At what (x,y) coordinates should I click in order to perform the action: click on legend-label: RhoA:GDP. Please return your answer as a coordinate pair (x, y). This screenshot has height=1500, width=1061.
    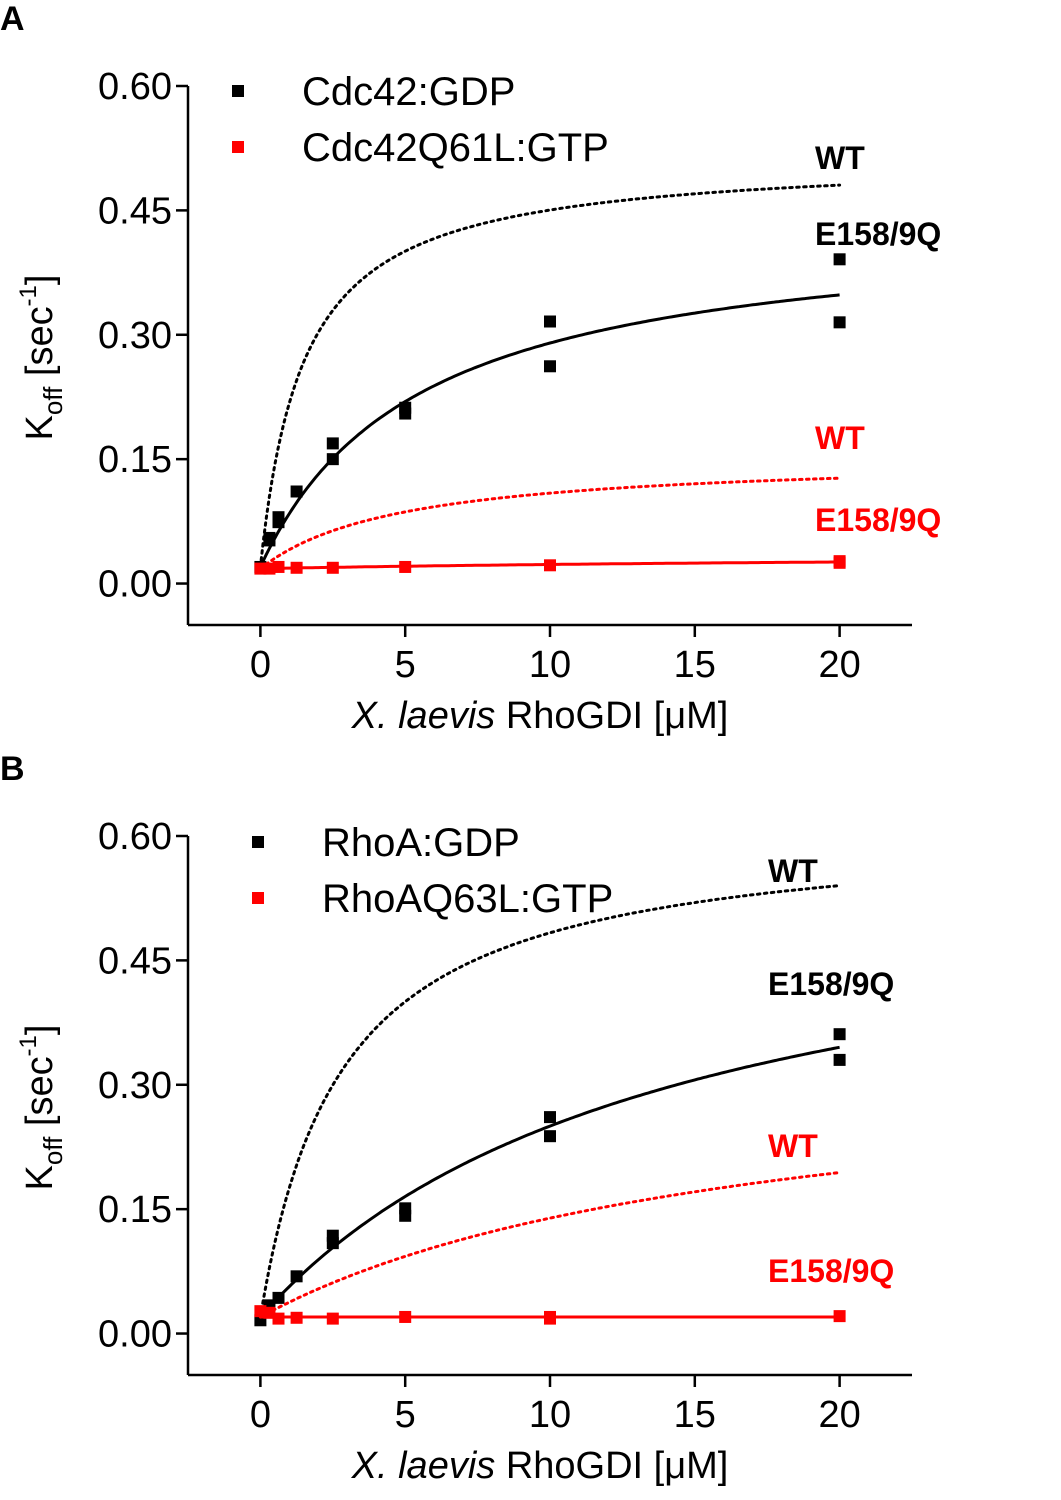
    Looking at the image, I should click on (421, 843).